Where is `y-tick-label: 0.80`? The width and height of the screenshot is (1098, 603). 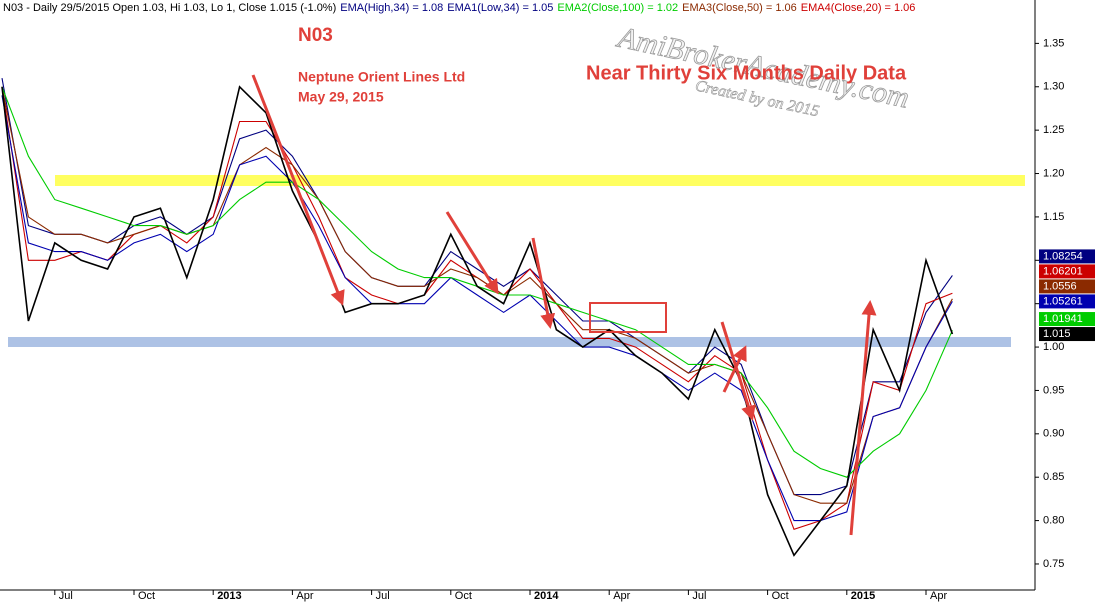 y-tick-label: 0.80 is located at coordinates (1053, 520).